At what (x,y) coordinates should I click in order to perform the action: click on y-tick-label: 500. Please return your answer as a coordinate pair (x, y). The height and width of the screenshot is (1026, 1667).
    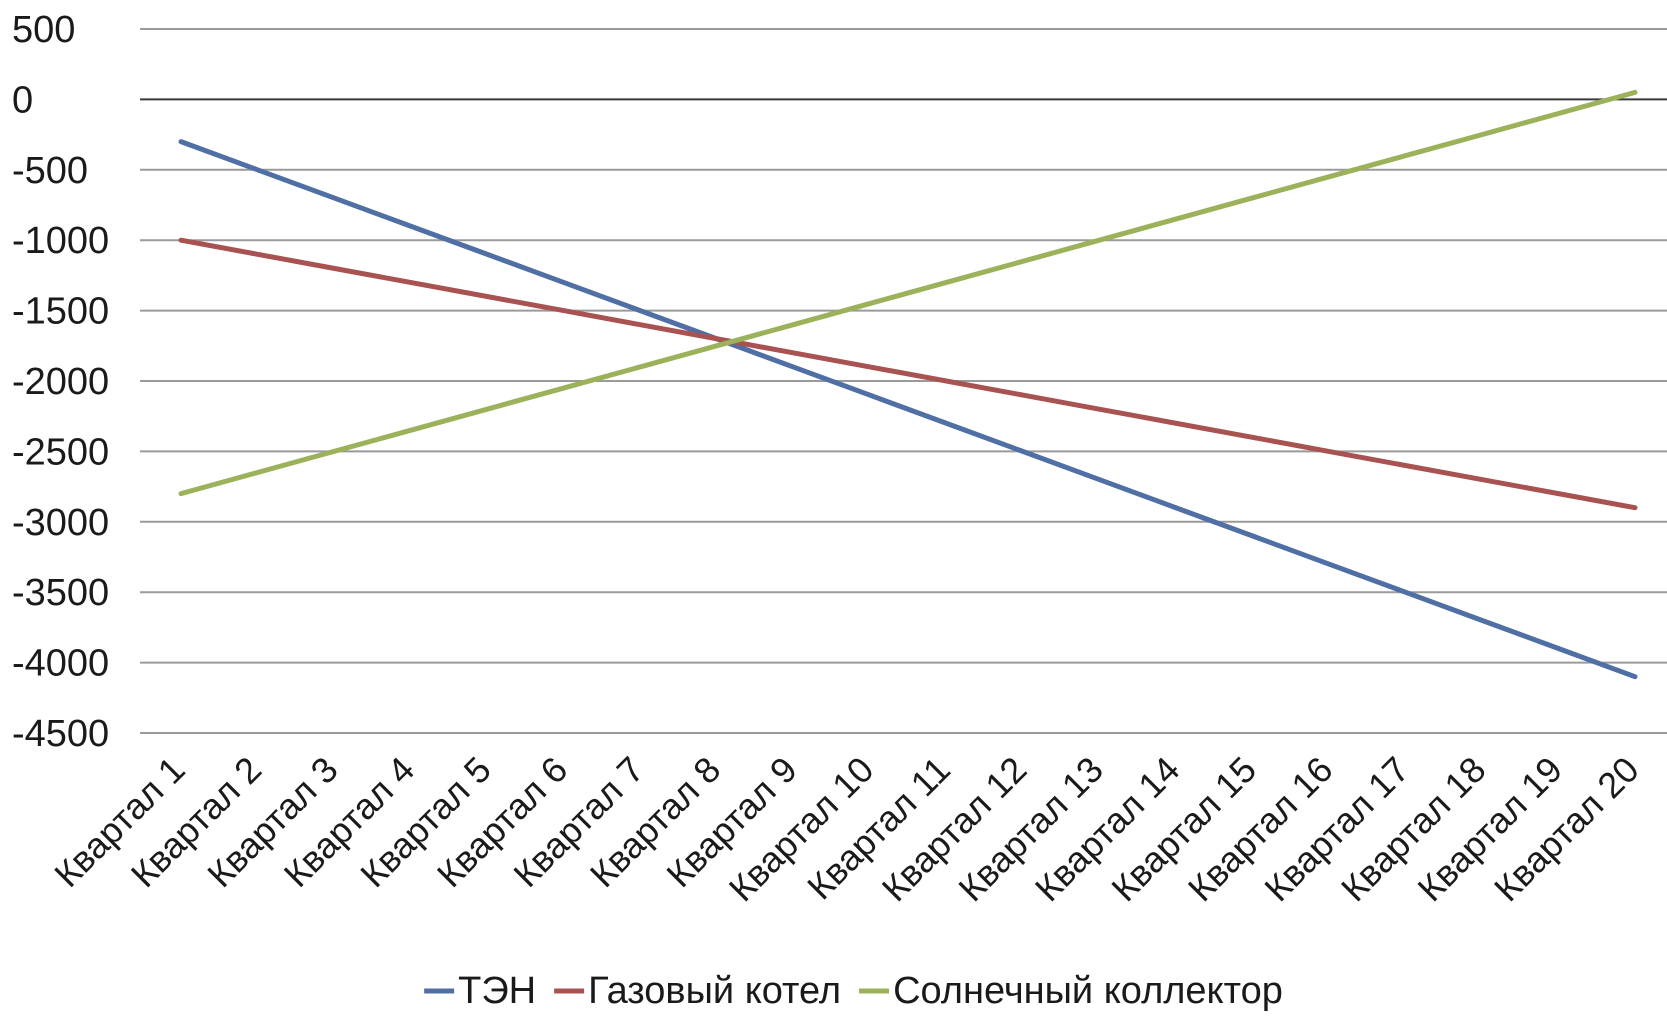
    Looking at the image, I should click on (43, 30).